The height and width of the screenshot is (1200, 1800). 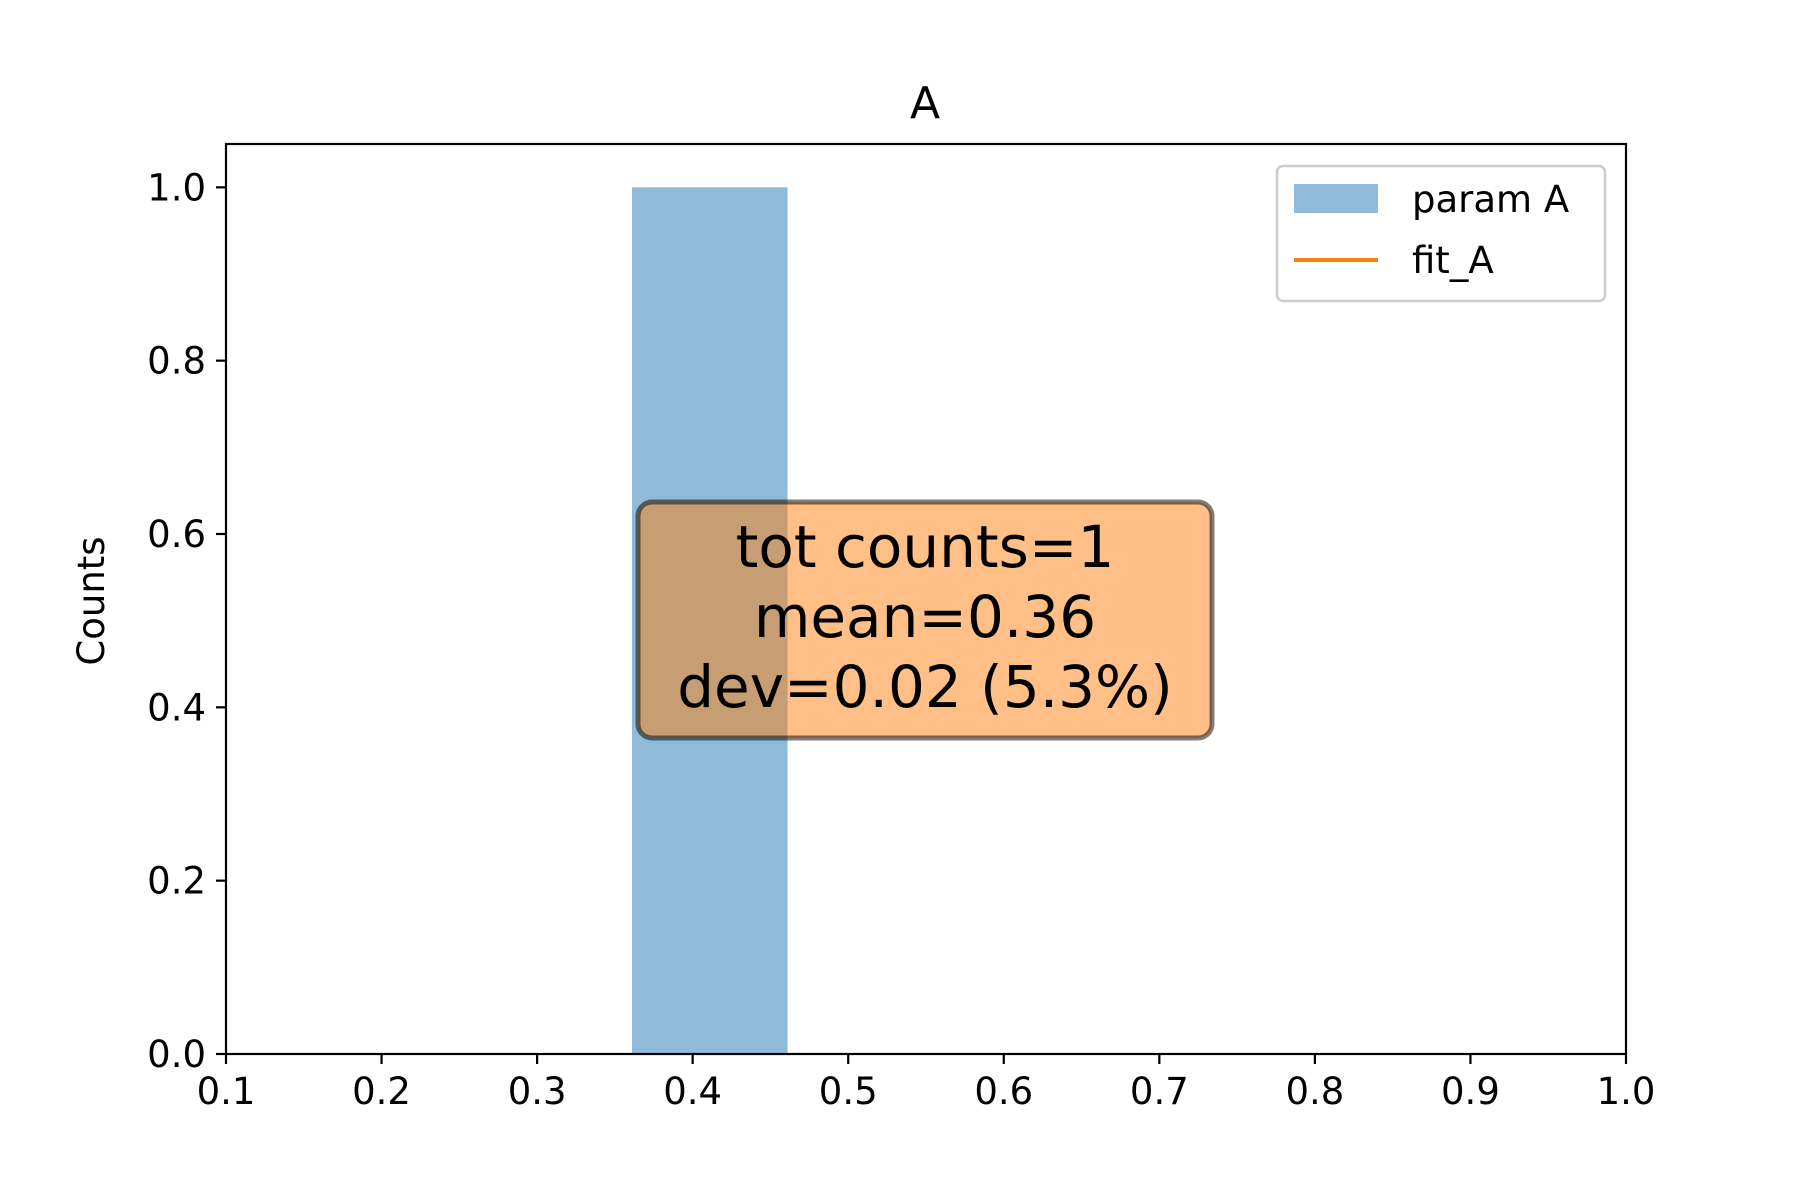 What do you see at coordinates (186, 621) in the screenshot?
I see `y-axis-ticks: 0.0 0.2 0.4 0.6 0.8 1.0` at bounding box center [186, 621].